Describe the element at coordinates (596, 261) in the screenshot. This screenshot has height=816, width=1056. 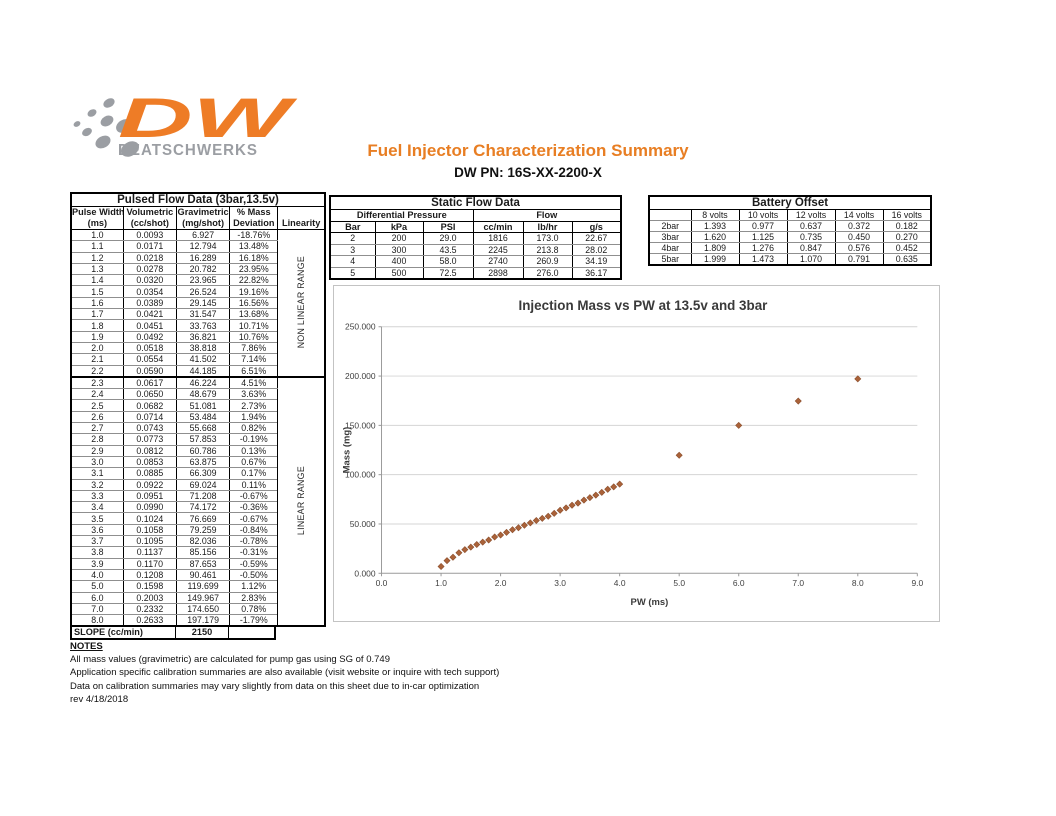
I see `table-cell: 34.19` at that location.